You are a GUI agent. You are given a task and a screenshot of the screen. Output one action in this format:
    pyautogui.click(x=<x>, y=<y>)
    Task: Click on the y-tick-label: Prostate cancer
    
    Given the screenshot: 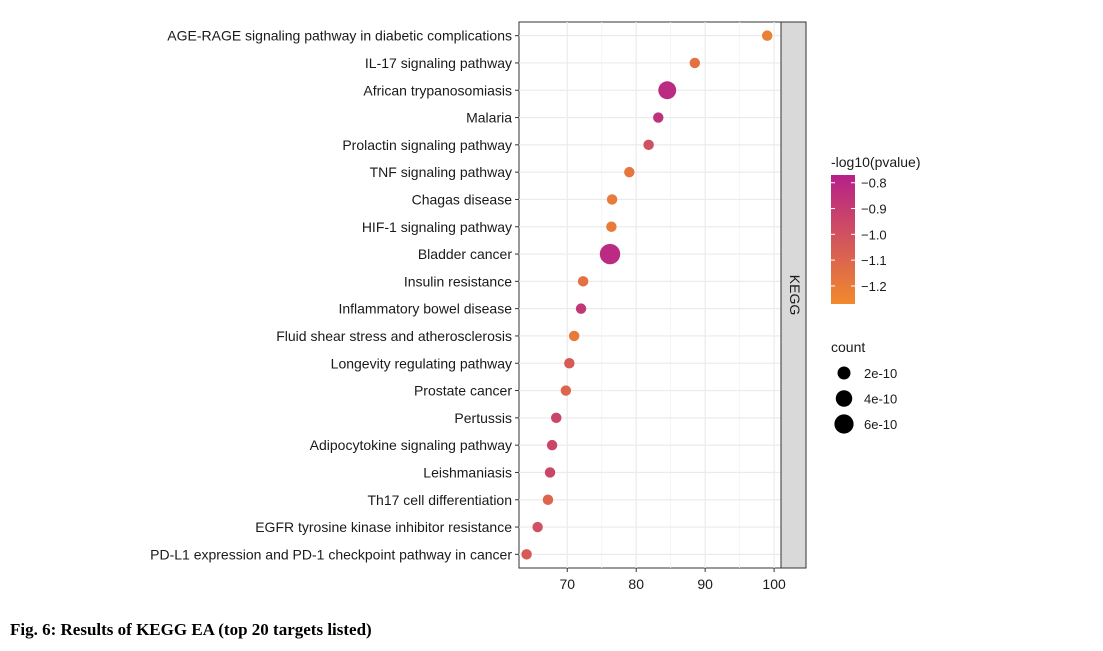 What is the action you would take?
    pyautogui.click(x=463, y=391)
    